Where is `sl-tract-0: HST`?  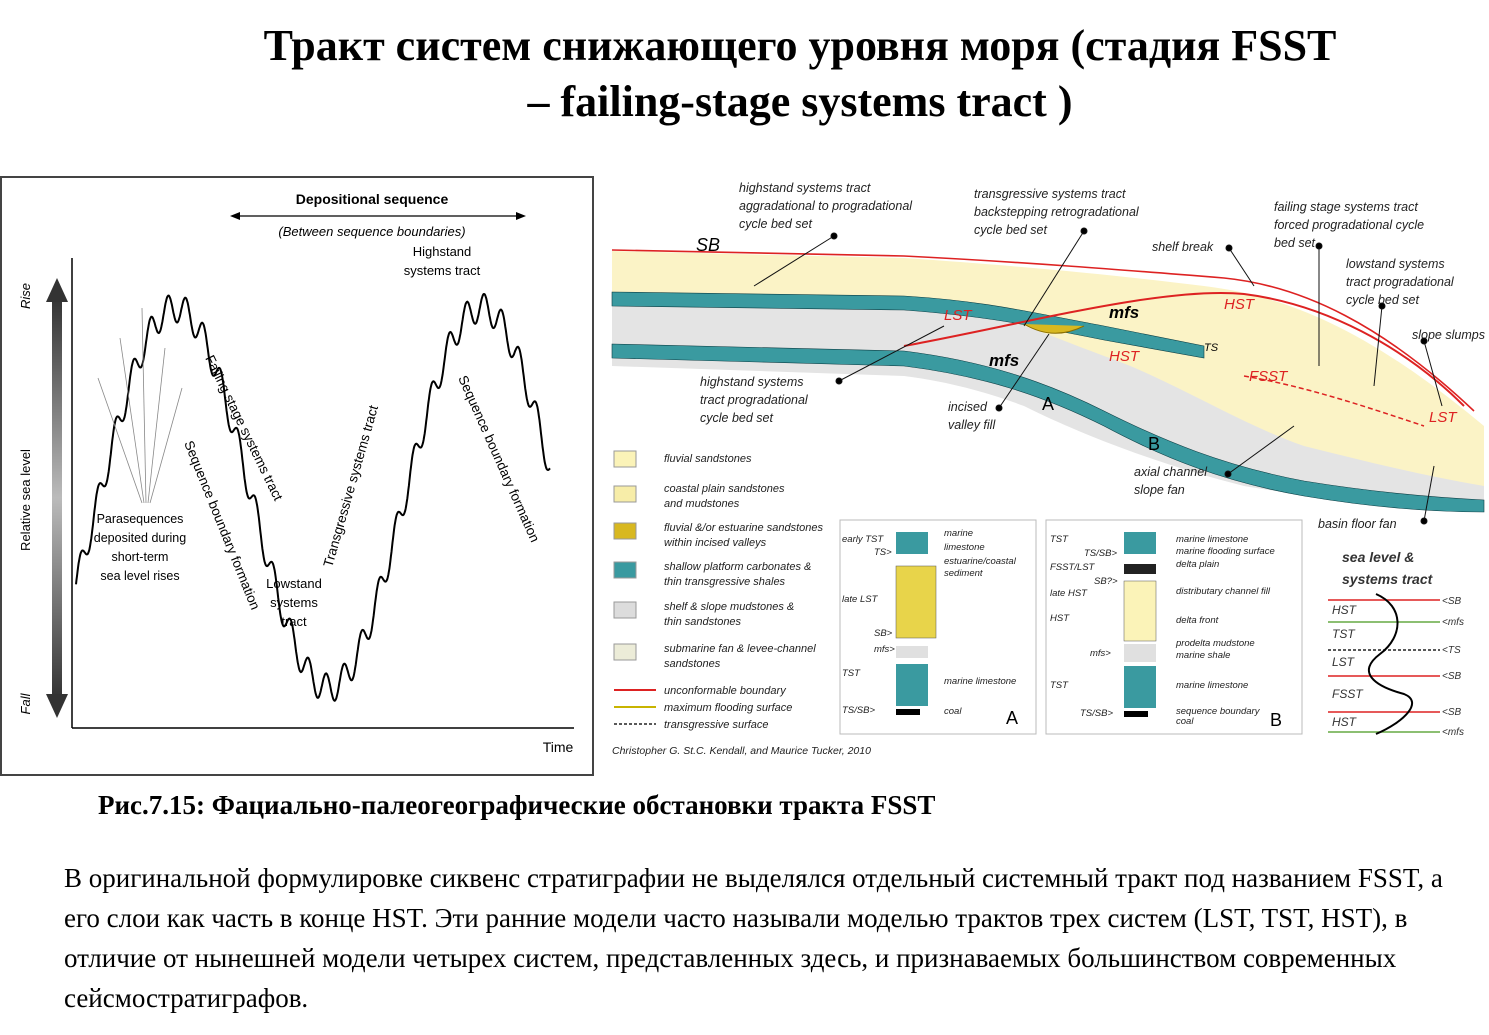 sl-tract-0: HST is located at coordinates (1345, 610).